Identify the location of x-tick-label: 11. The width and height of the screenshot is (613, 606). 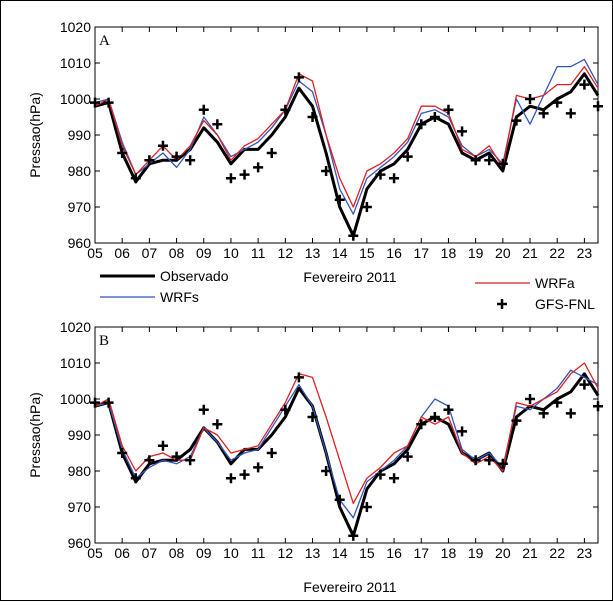
(258, 553).